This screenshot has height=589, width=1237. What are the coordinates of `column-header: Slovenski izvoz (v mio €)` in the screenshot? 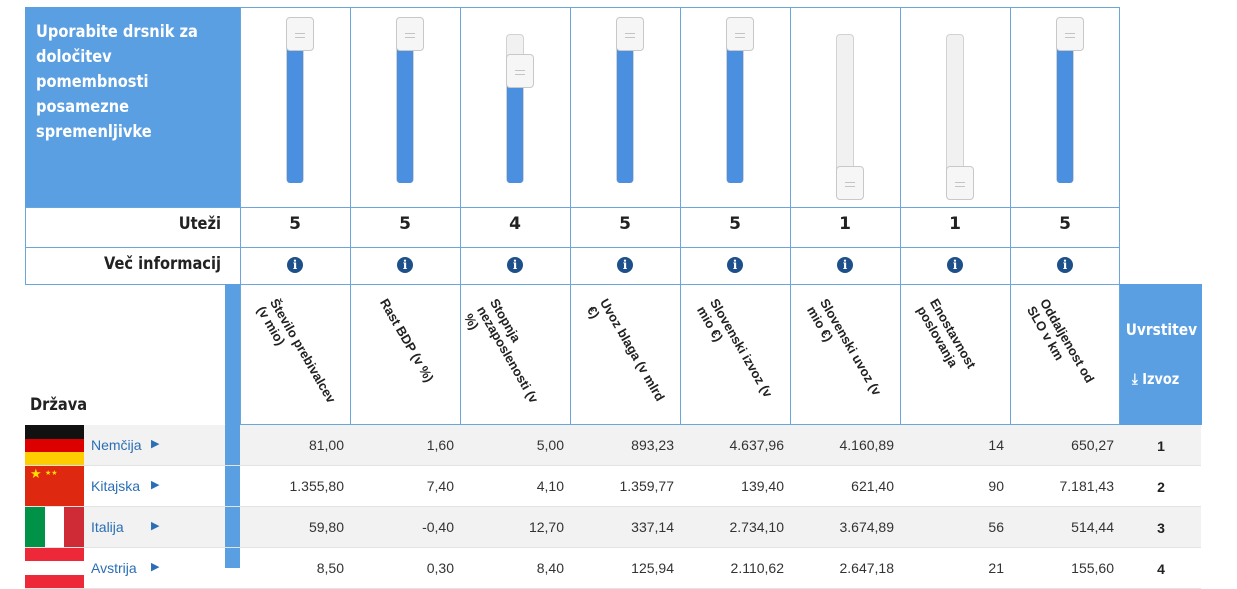 It's located at (735, 348).